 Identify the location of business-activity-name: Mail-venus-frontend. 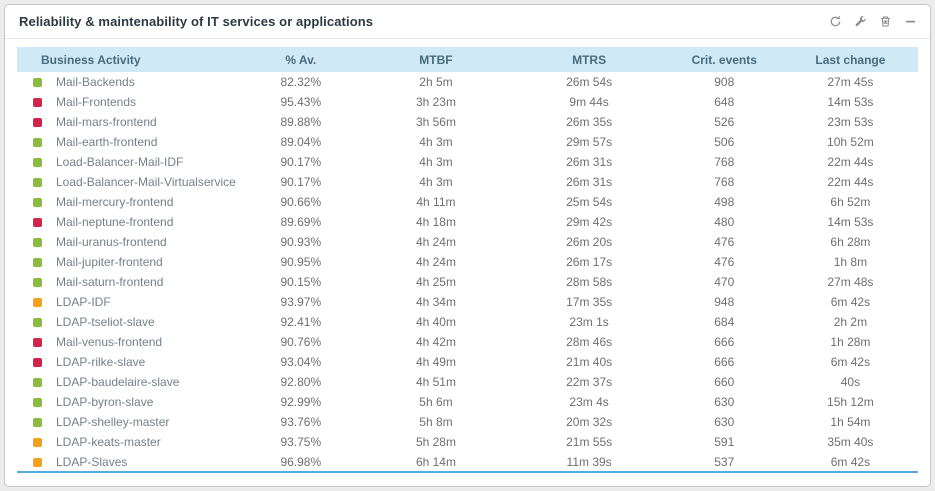
(109, 342).